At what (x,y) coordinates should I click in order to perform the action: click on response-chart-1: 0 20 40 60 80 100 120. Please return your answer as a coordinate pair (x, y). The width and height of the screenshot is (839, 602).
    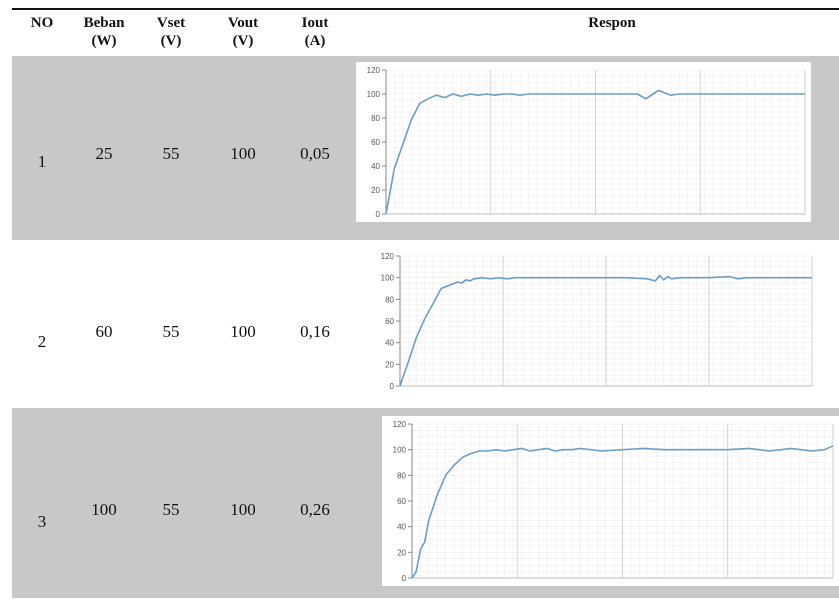
    Looking at the image, I should click on (583, 142).